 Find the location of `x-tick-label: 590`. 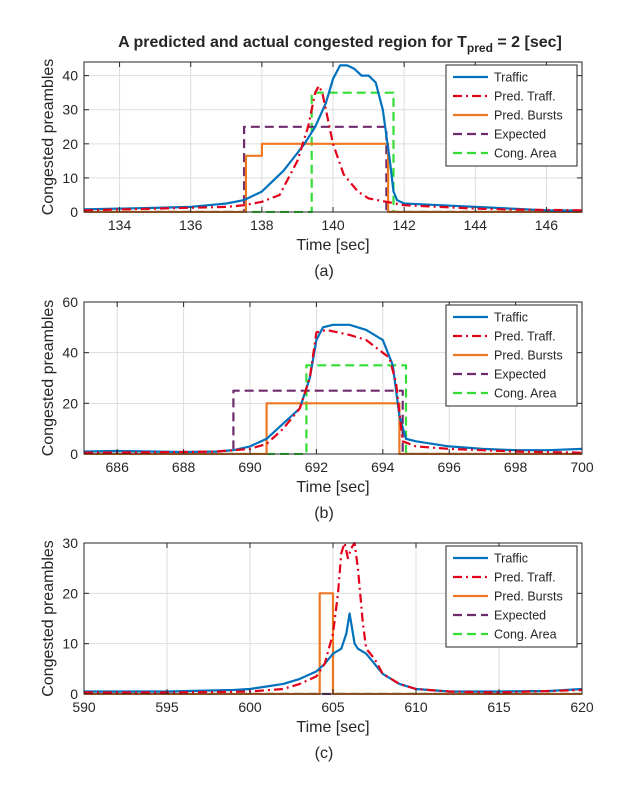

x-tick-label: 590 is located at coordinates (84, 707).